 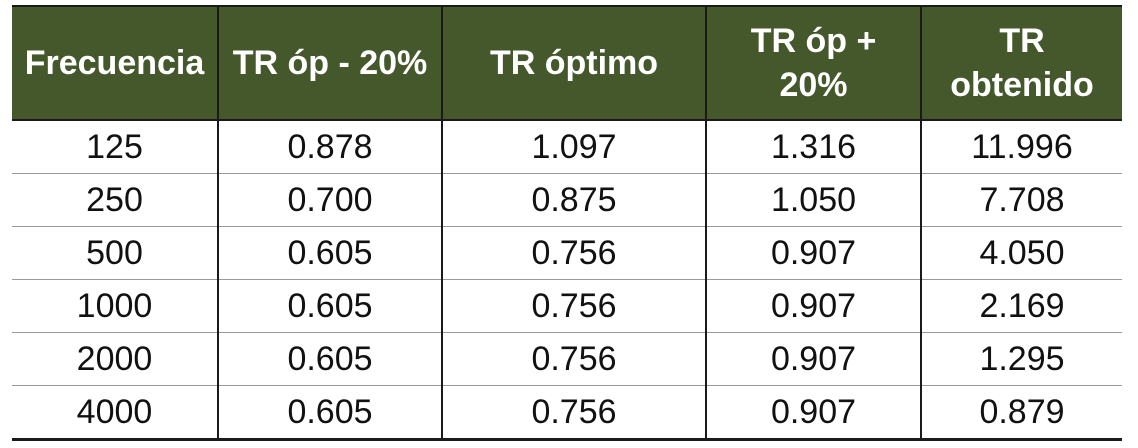 I want to click on table-cell: 0.879, so click(x=1021, y=413).